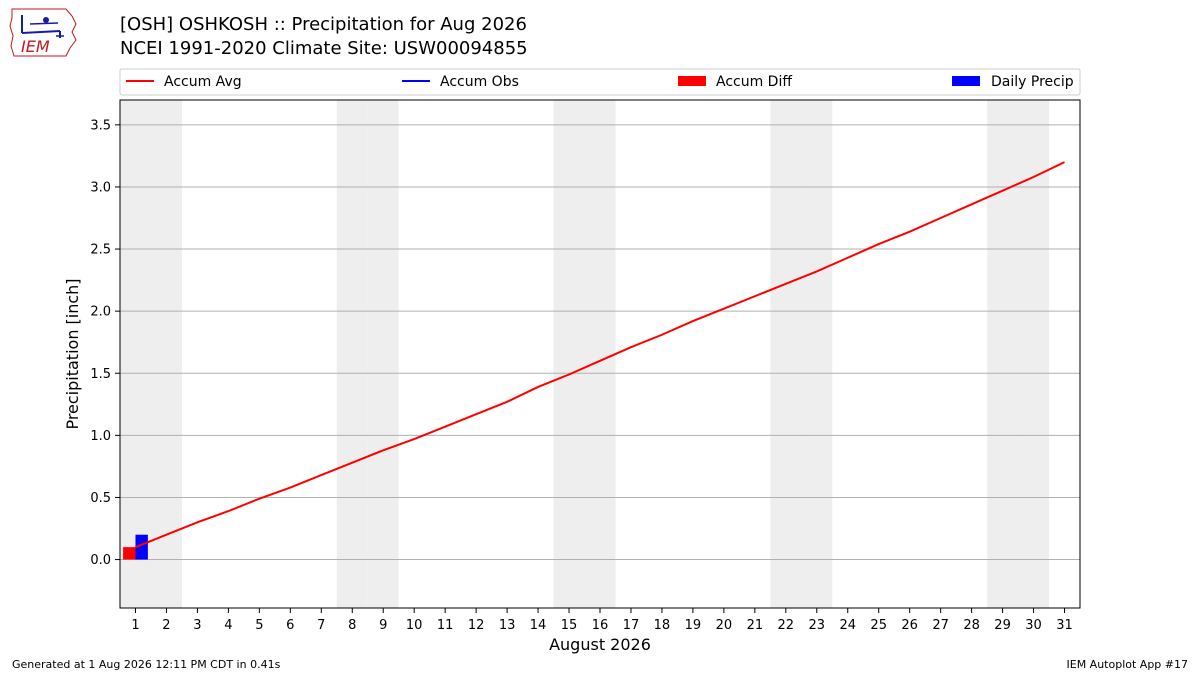 The width and height of the screenshot is (1200, 675). Describe the element at coordinates (197, 625) in the screenshot. I see `x-tick-label: 3` at that location.